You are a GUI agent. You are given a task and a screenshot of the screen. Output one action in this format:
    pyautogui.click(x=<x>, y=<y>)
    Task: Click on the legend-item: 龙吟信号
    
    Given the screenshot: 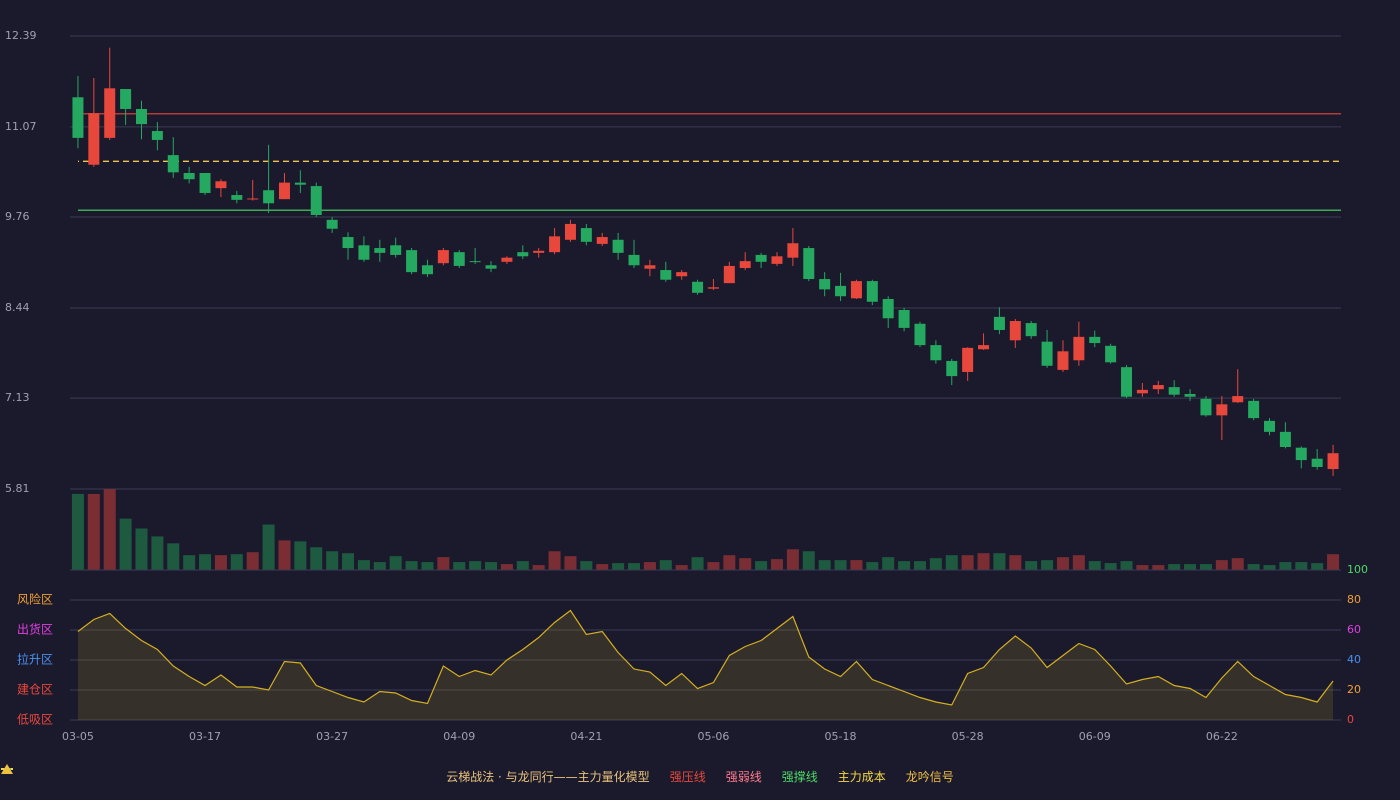 What is the action you would take?
    pyautogui.click(x=477, y=774)
    